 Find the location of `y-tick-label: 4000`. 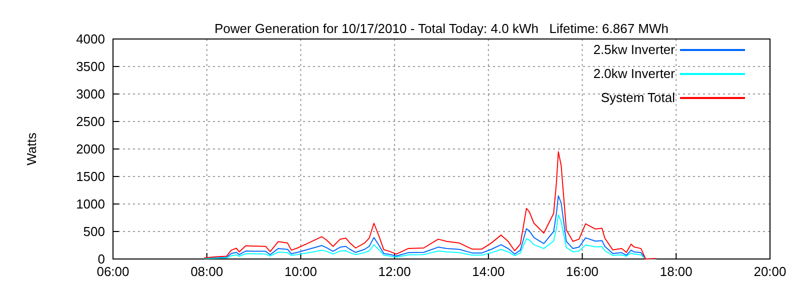

y-tick-label: 4000 is located at coordinates (90, 39).